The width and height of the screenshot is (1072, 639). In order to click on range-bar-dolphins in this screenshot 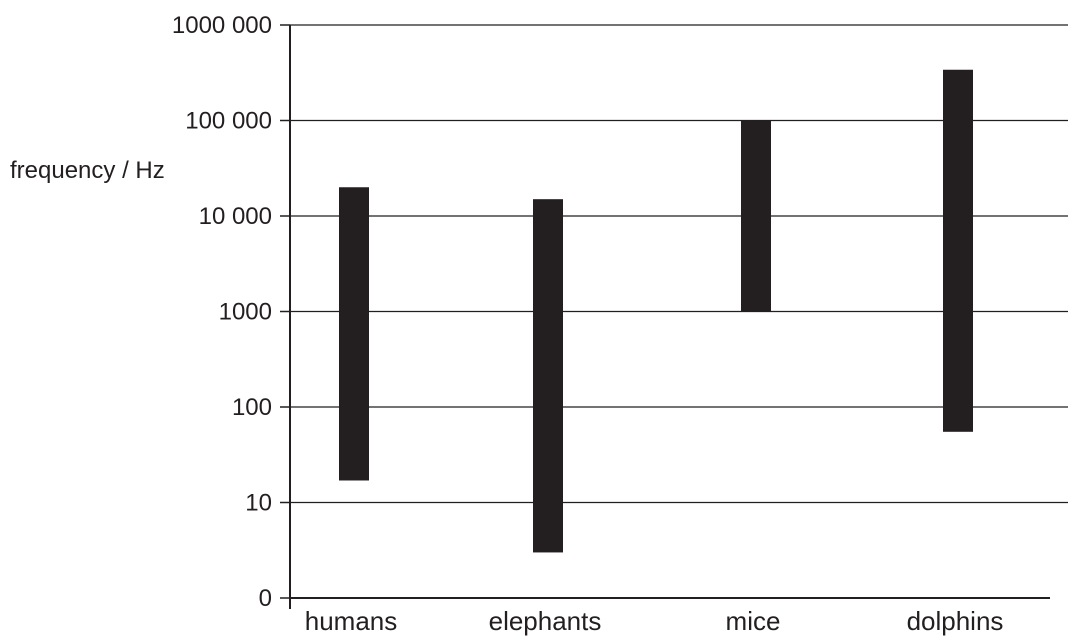, I will do `click(958, 250)`.